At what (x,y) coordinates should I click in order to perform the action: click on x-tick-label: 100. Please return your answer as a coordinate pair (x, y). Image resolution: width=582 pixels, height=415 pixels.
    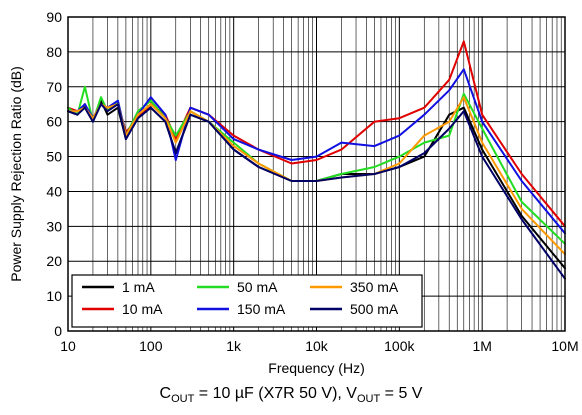
    Looking at the image, I should click on (151, 346).